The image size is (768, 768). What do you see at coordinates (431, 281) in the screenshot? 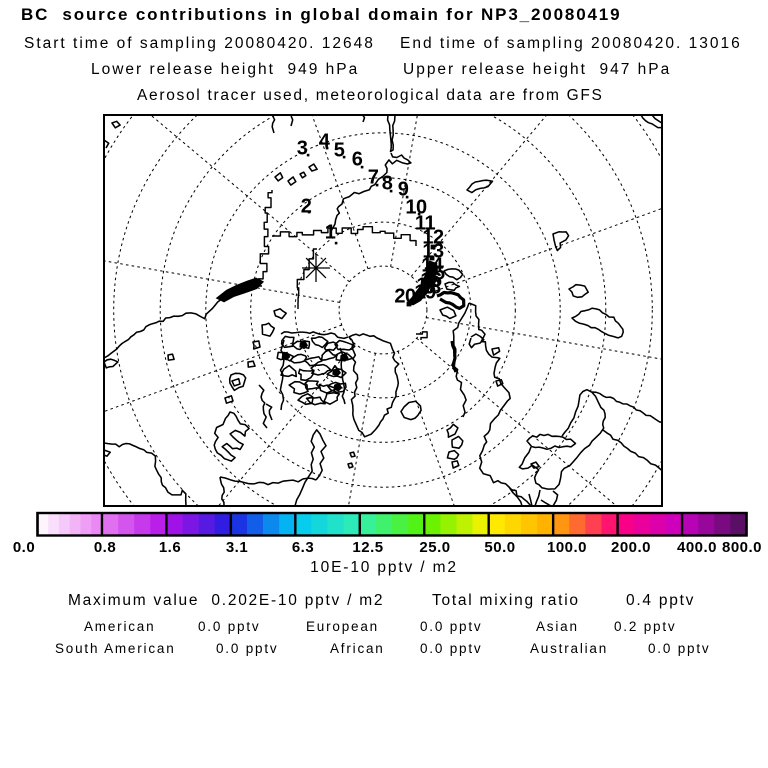
I see `svg-text: 16` at bounding box center [431, 281].